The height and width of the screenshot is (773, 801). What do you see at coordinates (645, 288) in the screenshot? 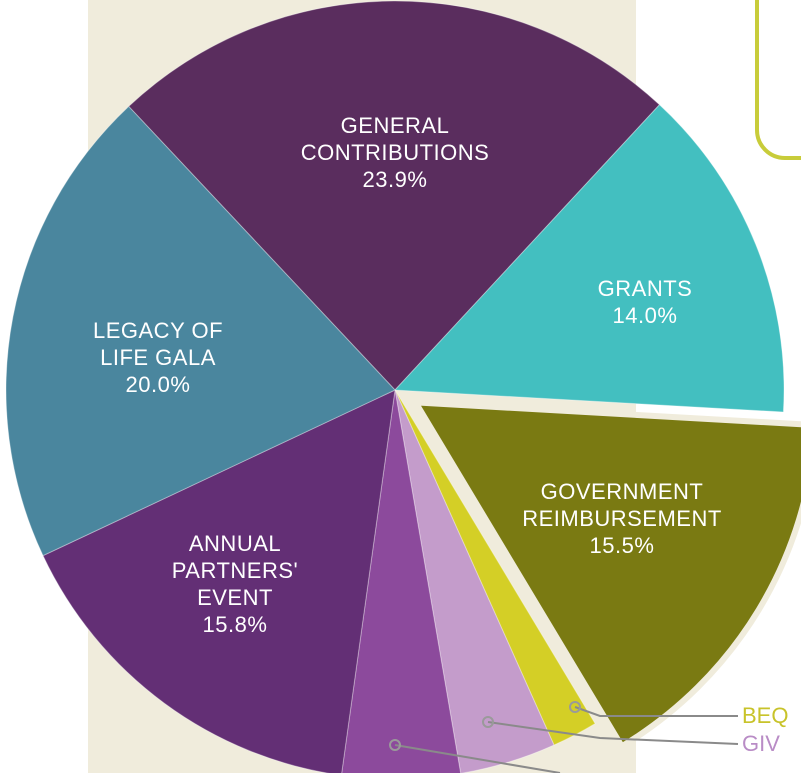
I see `slice-name: GRANTS` at bounding box center [645, 288].